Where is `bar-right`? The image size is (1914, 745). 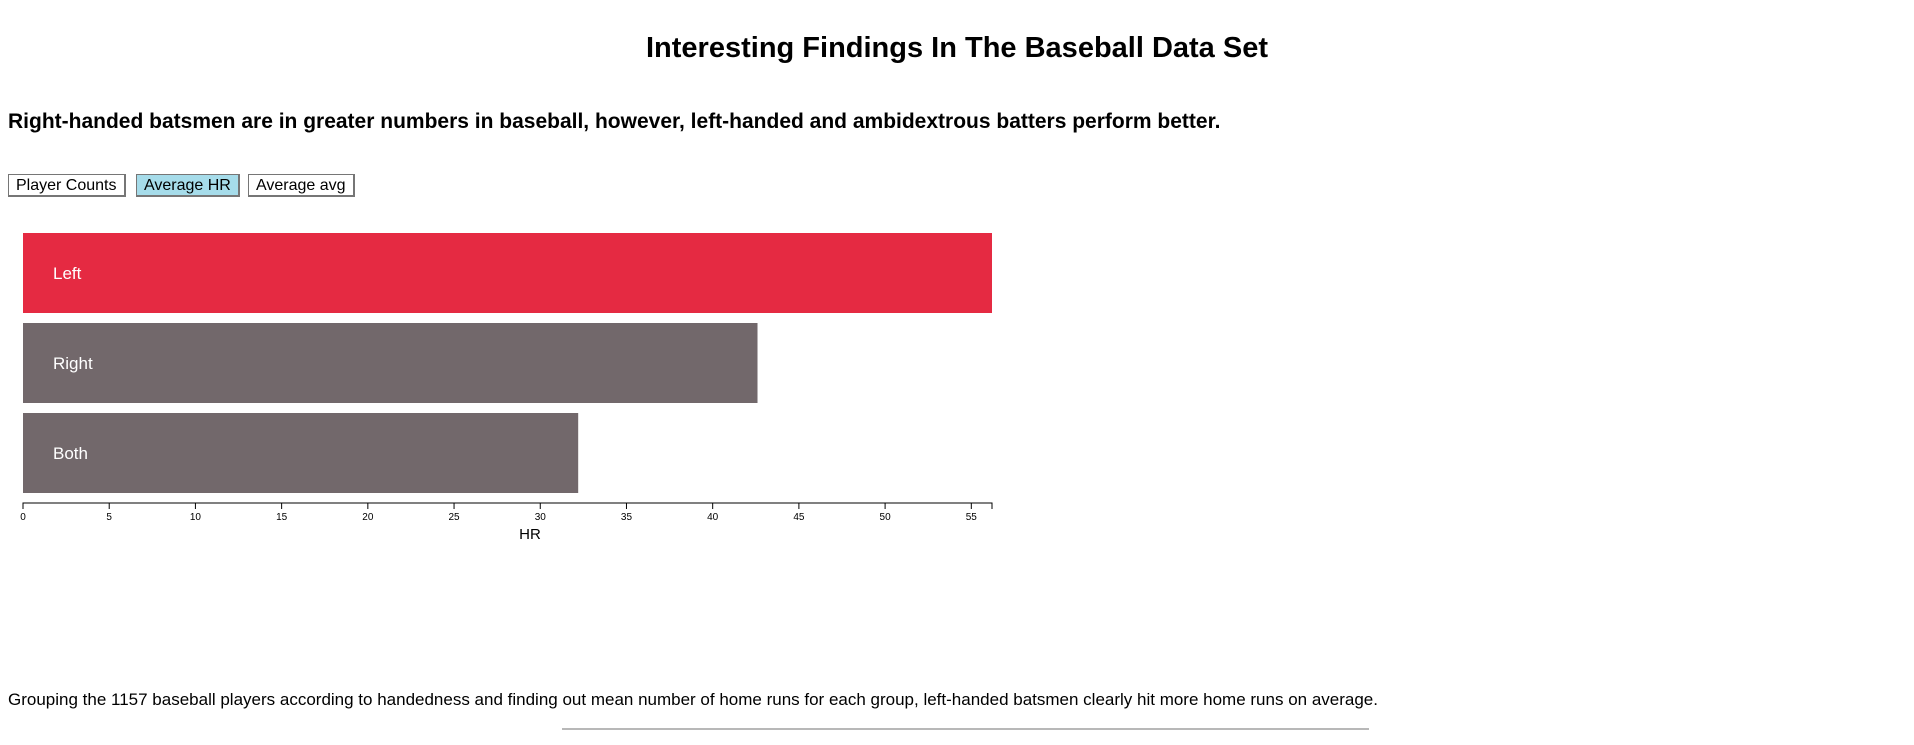
bar-right is located at coordinates (390, 363).